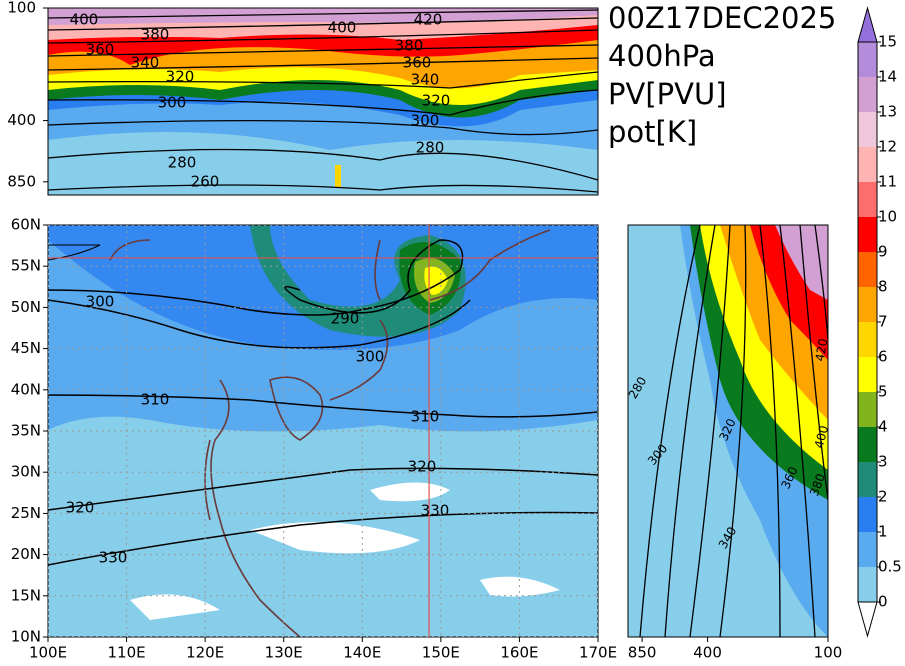  Describe the element at coordinates (441, 653) in the screenshot. I see `x-tick-label: 150E` at that location.